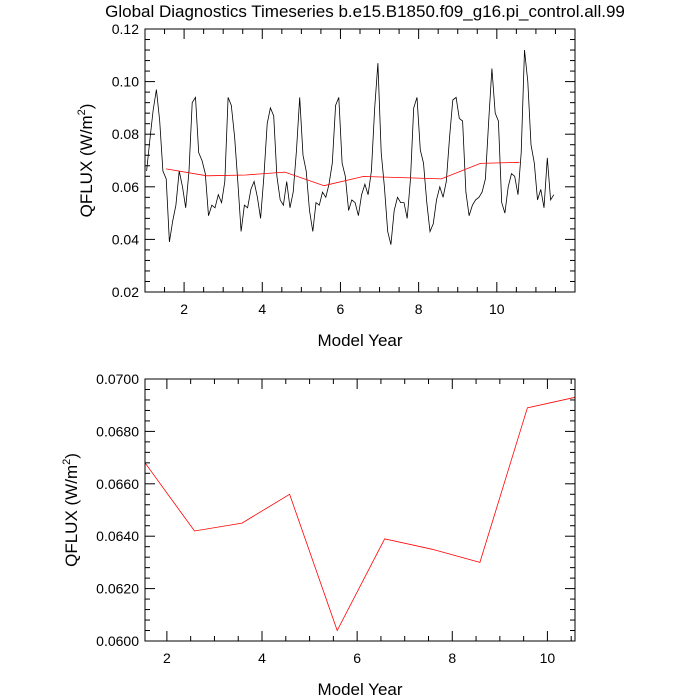 Image resolution: width=700 pixels, height=700 pixels. I want to click on y-tick-label: 0.0660, so click(117, 484).